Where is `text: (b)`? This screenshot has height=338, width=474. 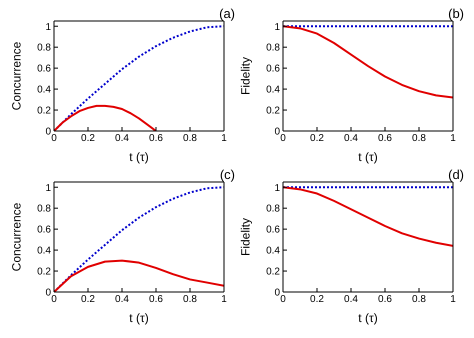 text: (b) is located at coordinates (456, 13).